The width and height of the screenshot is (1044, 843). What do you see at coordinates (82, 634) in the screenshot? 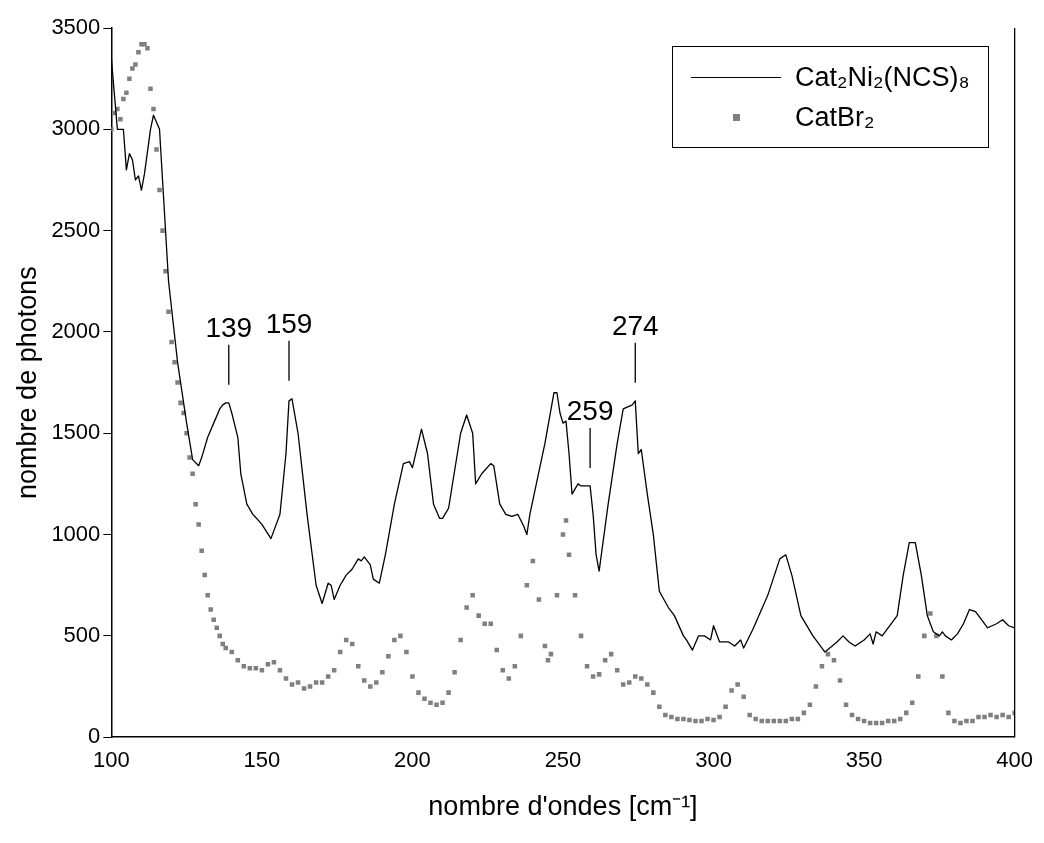
I see `y-tick-label: 500` at bounding box center [82, 634].